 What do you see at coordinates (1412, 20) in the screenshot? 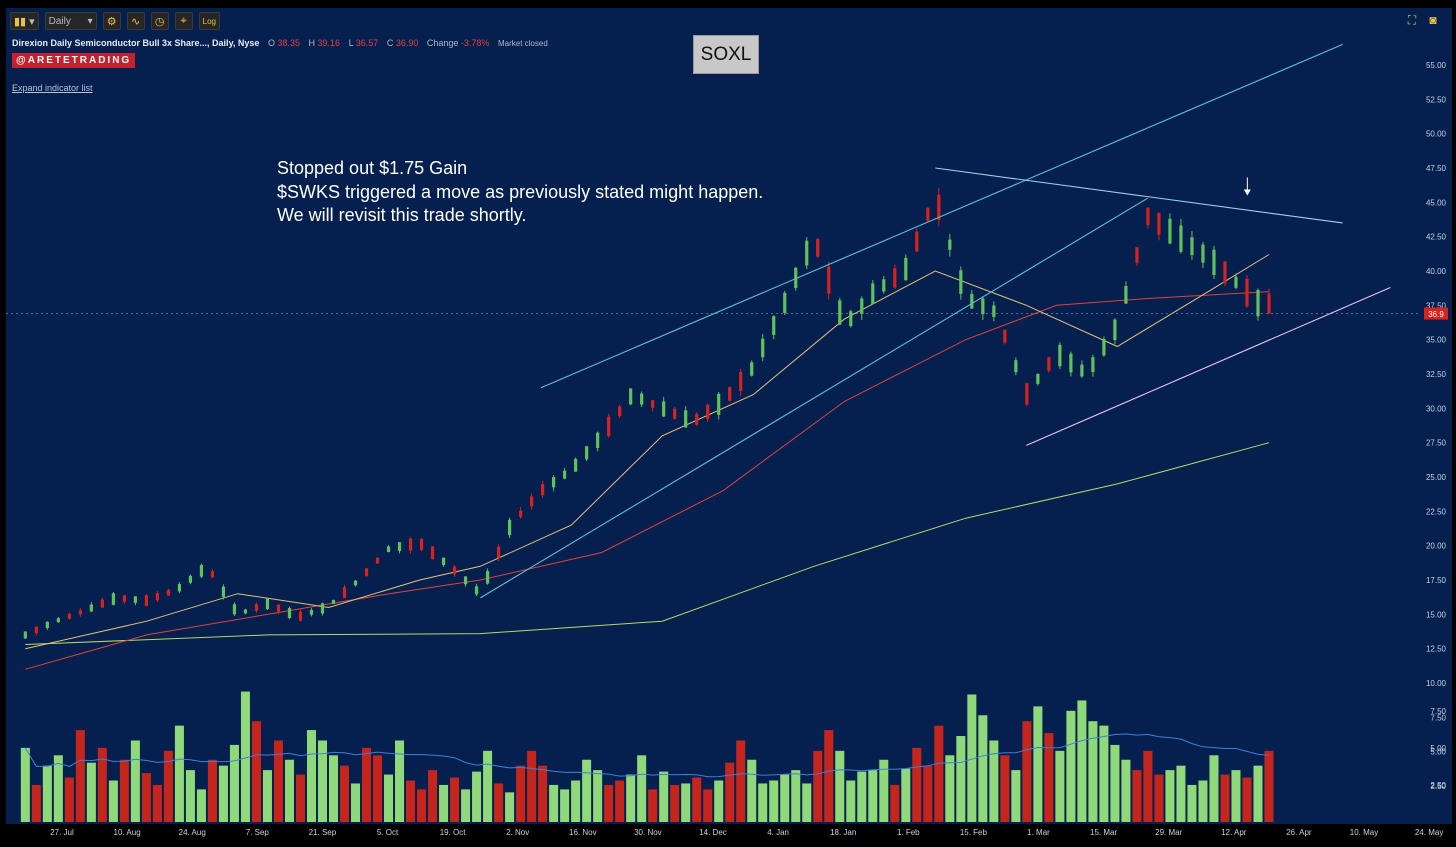
I see `fullscreen-button: ⛶` at bounding box center [1412, 20].